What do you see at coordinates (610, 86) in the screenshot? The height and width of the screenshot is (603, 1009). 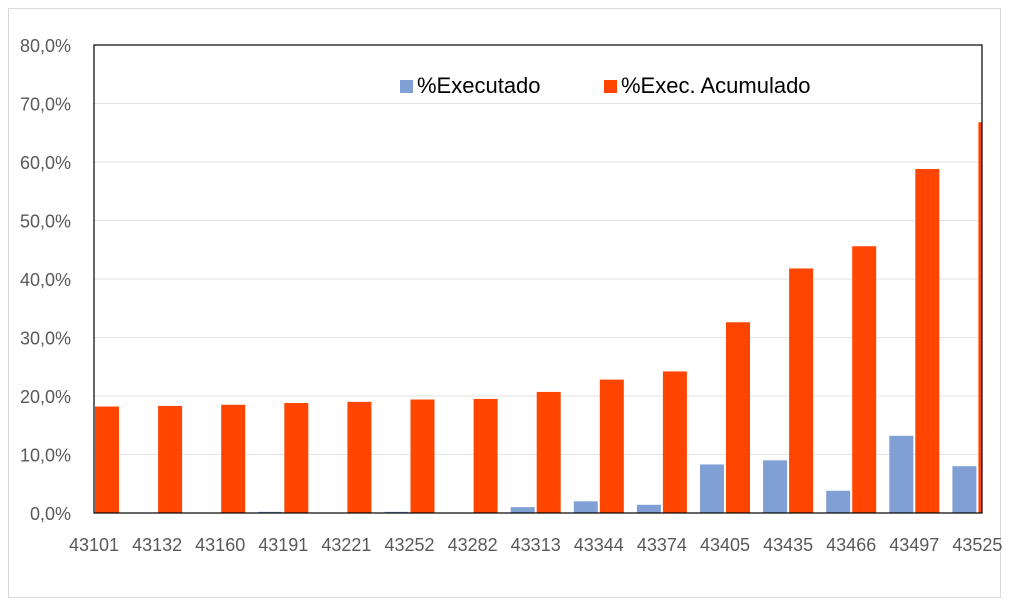 I see `legend-swatch-acumulado` at bounding box center [610, 86].